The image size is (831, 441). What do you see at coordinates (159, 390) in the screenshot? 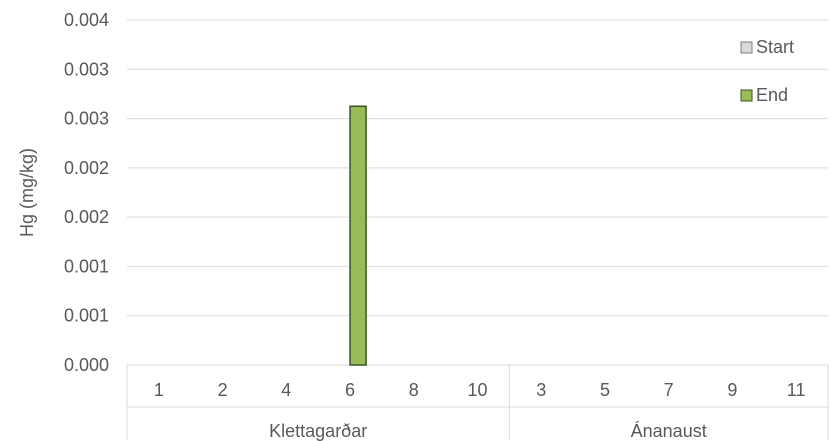
I see `x-tick-label: 1` at bounding box center [159, 390].